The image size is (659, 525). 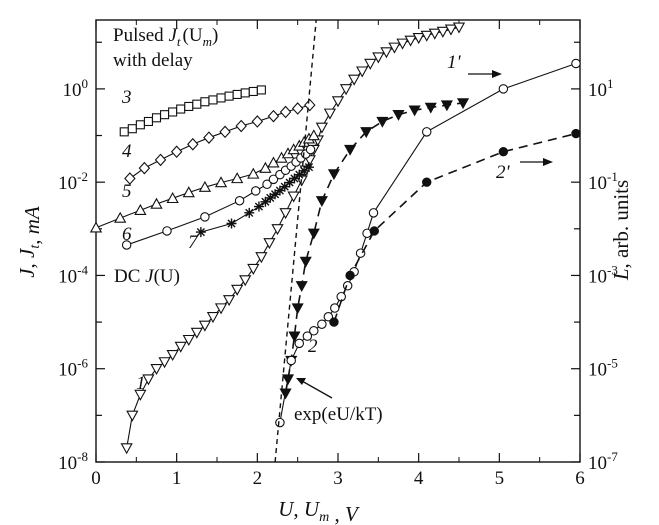 I want to click on x-tick-label: 2, so click(x=258, y=478).